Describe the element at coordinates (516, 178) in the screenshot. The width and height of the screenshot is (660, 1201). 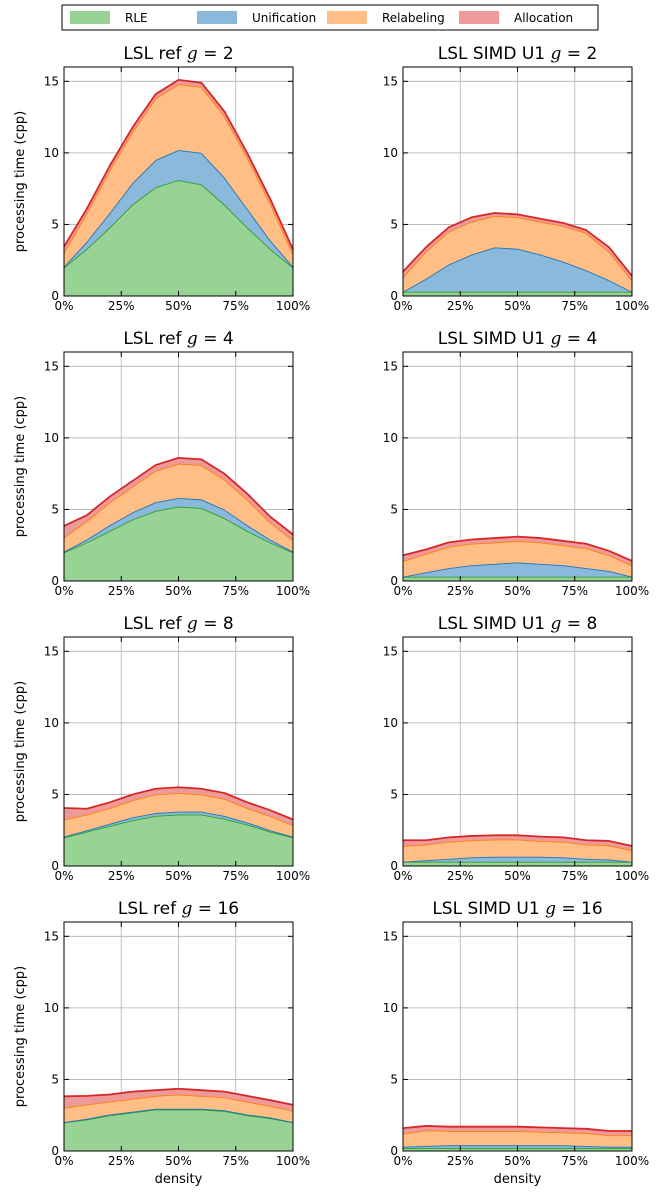
I see `chart-panel-1: LSL SIMD U1 g = 2 0 5 10 15 0% 25% 50% 75% 100%` at that location.